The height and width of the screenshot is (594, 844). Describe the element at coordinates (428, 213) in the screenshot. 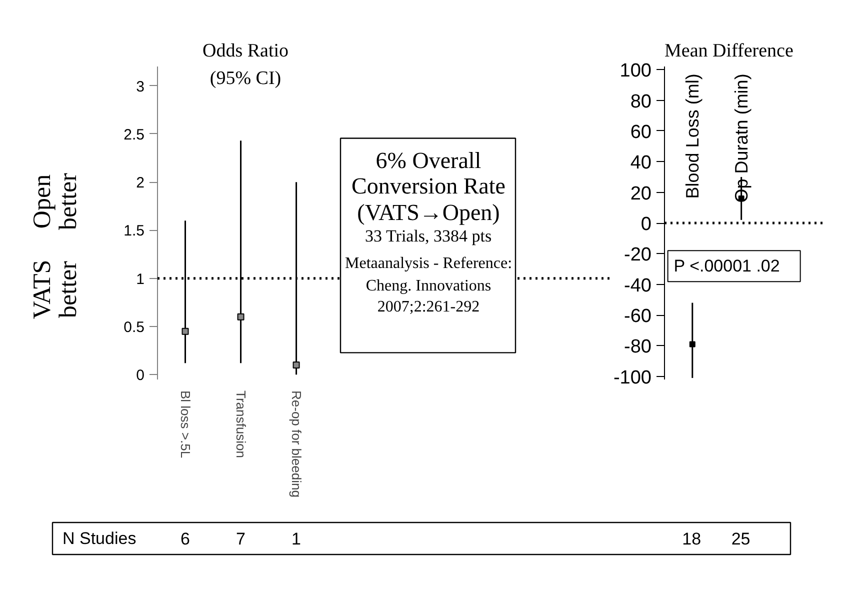

I see `text: (VATS→Open)` at that location.